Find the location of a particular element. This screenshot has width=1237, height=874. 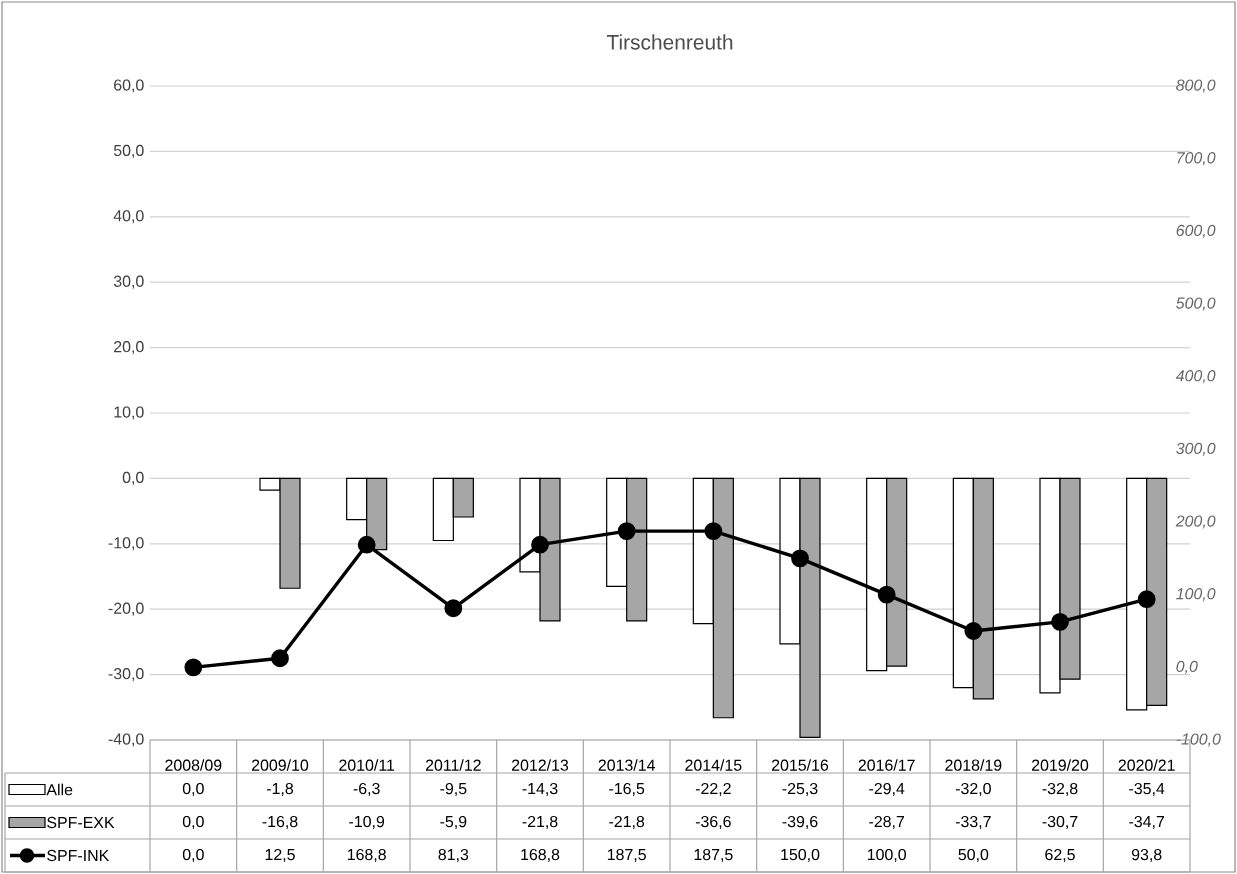

data-label: -6,3 is located at coordinates (366, 789).